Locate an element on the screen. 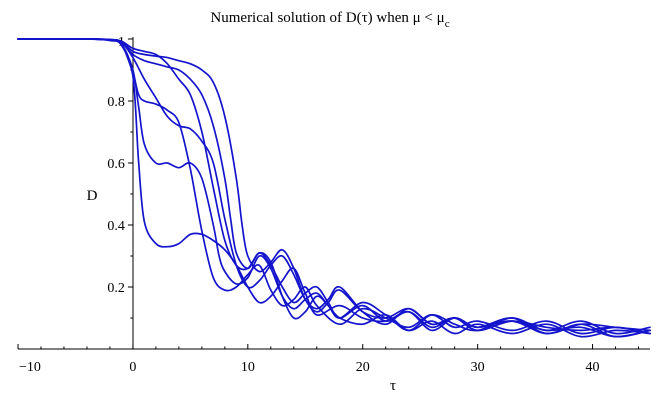 Image resolution: width=656 pixels, height=400 pixels. y-tick-label: 0.4 is located at coordinates (116, 226).